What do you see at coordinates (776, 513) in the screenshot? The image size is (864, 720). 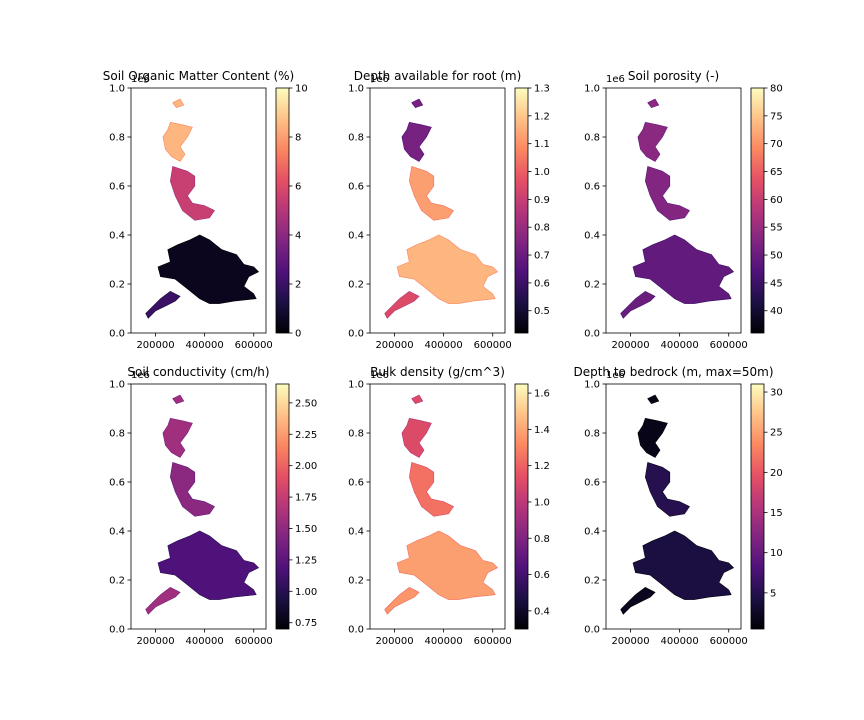 I see `colorbar-tick-label: 15` at bounding box center [776, 513].